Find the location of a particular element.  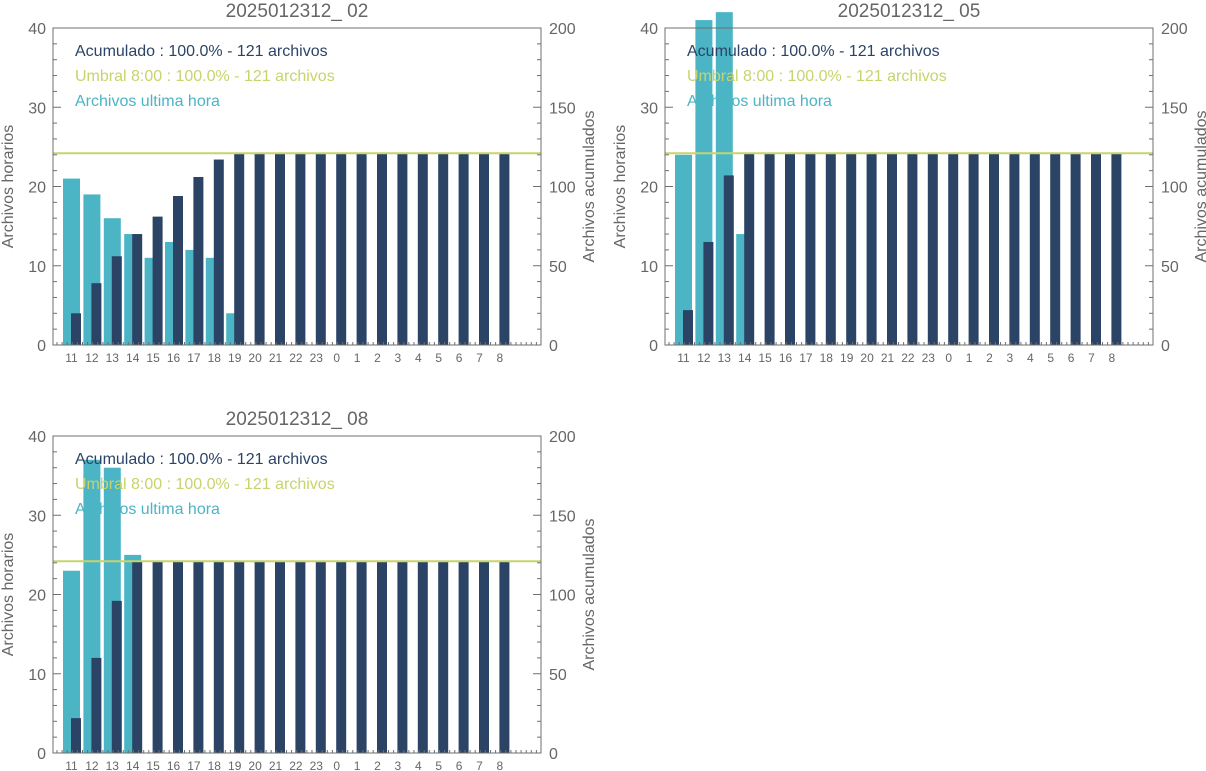

x-tick-label: 7 is located at coordinates (1091, 358).